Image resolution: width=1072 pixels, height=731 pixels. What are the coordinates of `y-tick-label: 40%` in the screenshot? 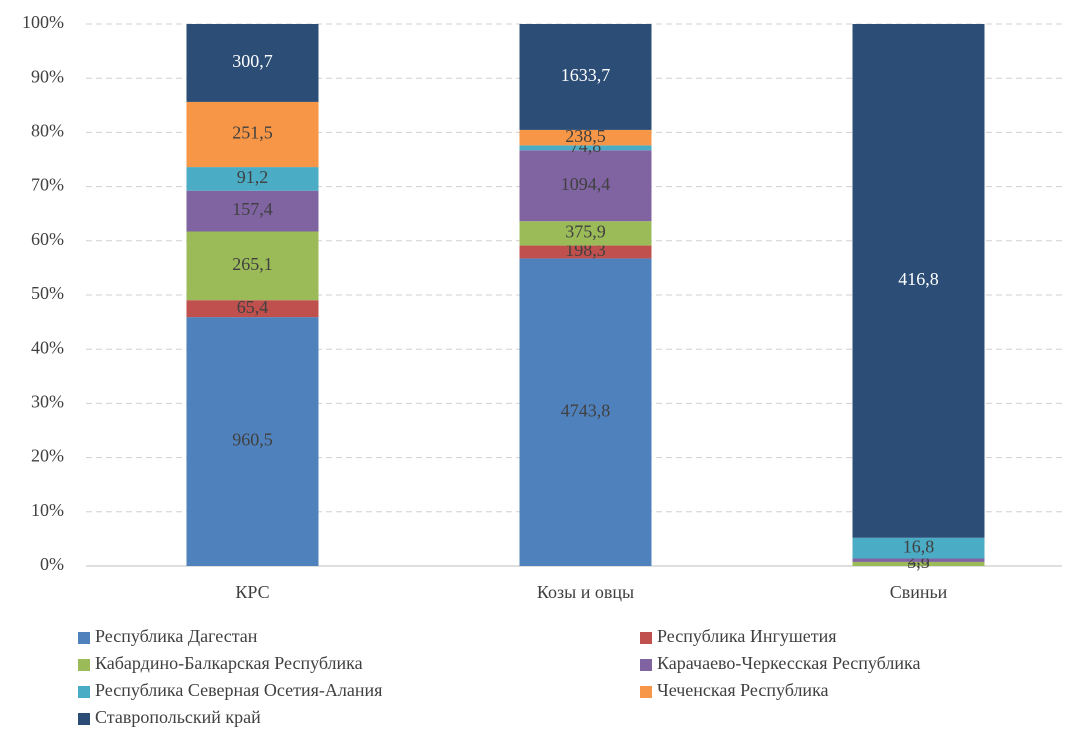 It's located at (47, 347).